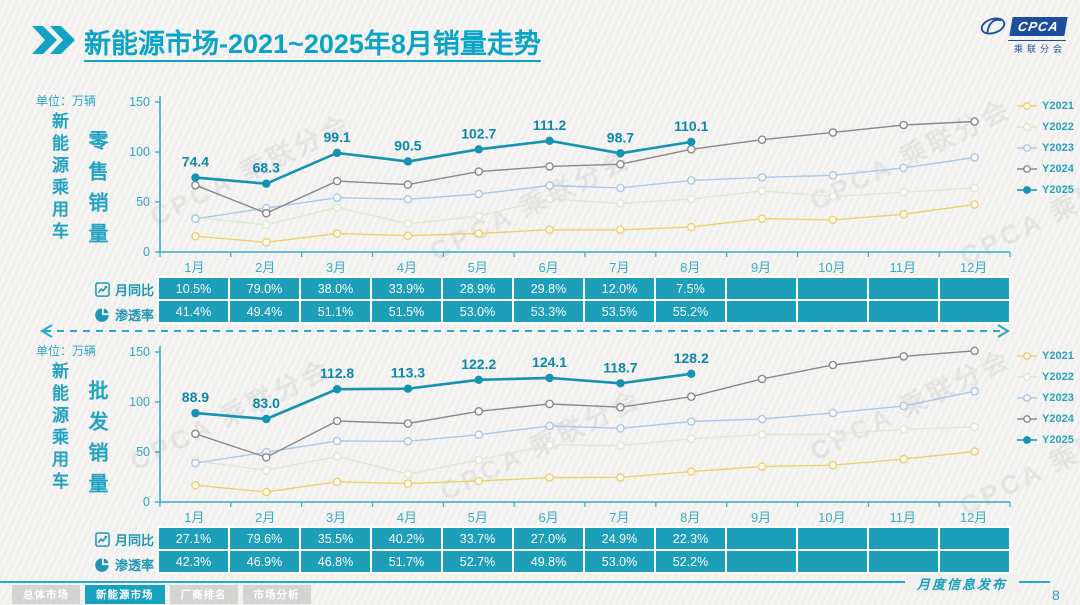 The height and width of the screenshot is (605, 1080). Describe the element at coordinates (335, 538) in the screenshot. I see `table-cell: 35.5%` at that location.